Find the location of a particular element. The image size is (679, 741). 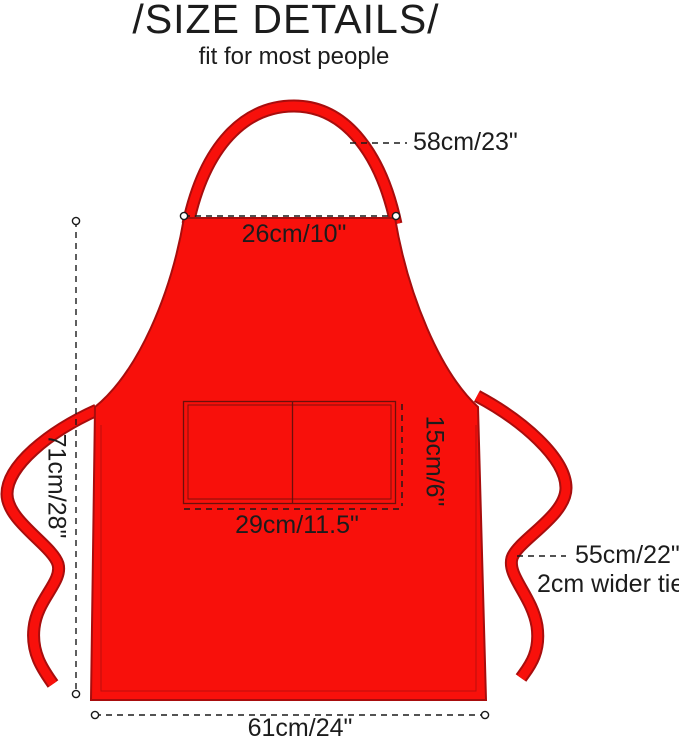

bottom-width-measurement: 61cm/24" is located at coordinates (300, 727).